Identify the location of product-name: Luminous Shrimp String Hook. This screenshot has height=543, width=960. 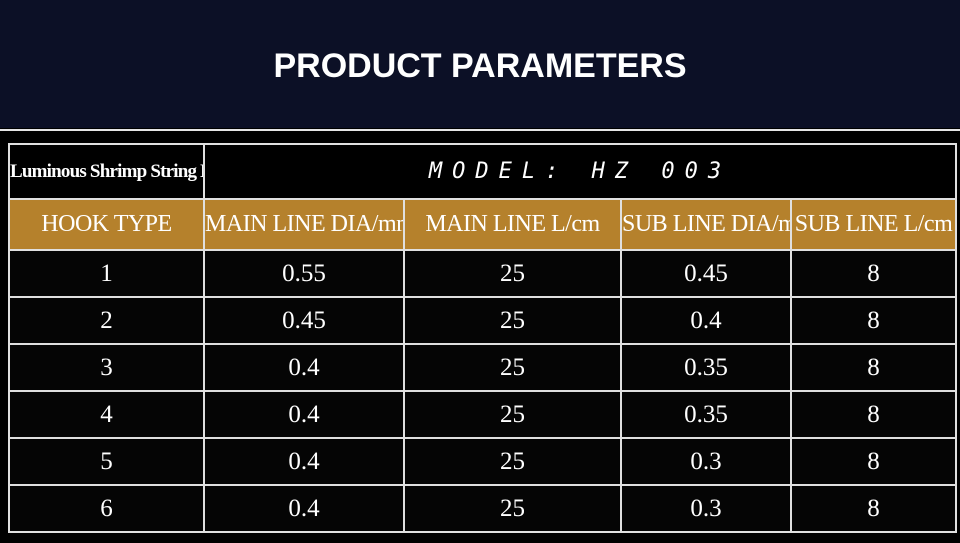
(106, 171).